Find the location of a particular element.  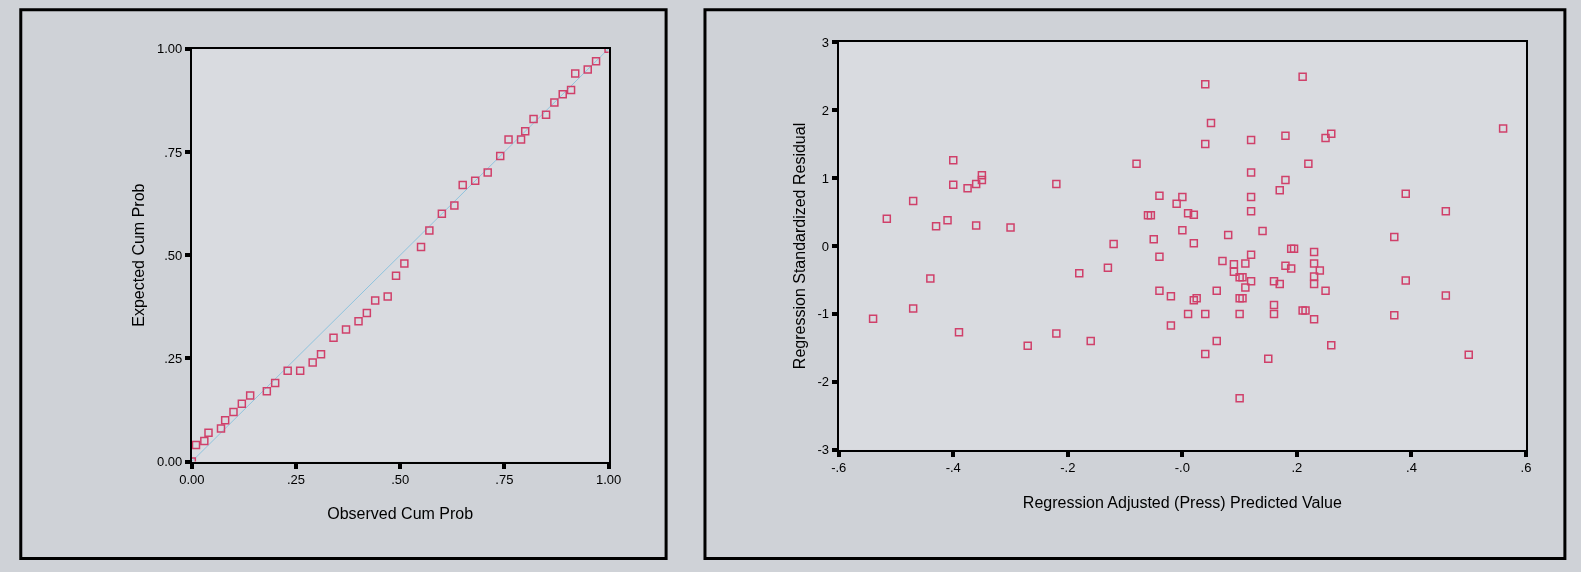

y-tick-label: -2 is located at coordinates (823, 382).